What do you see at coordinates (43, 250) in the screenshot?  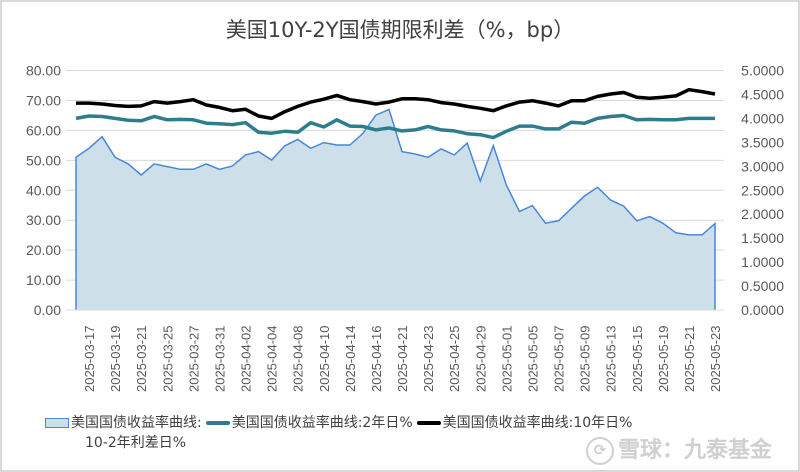 I see `y-left-tick-label: 20.00` at bounding box center [43, 250].